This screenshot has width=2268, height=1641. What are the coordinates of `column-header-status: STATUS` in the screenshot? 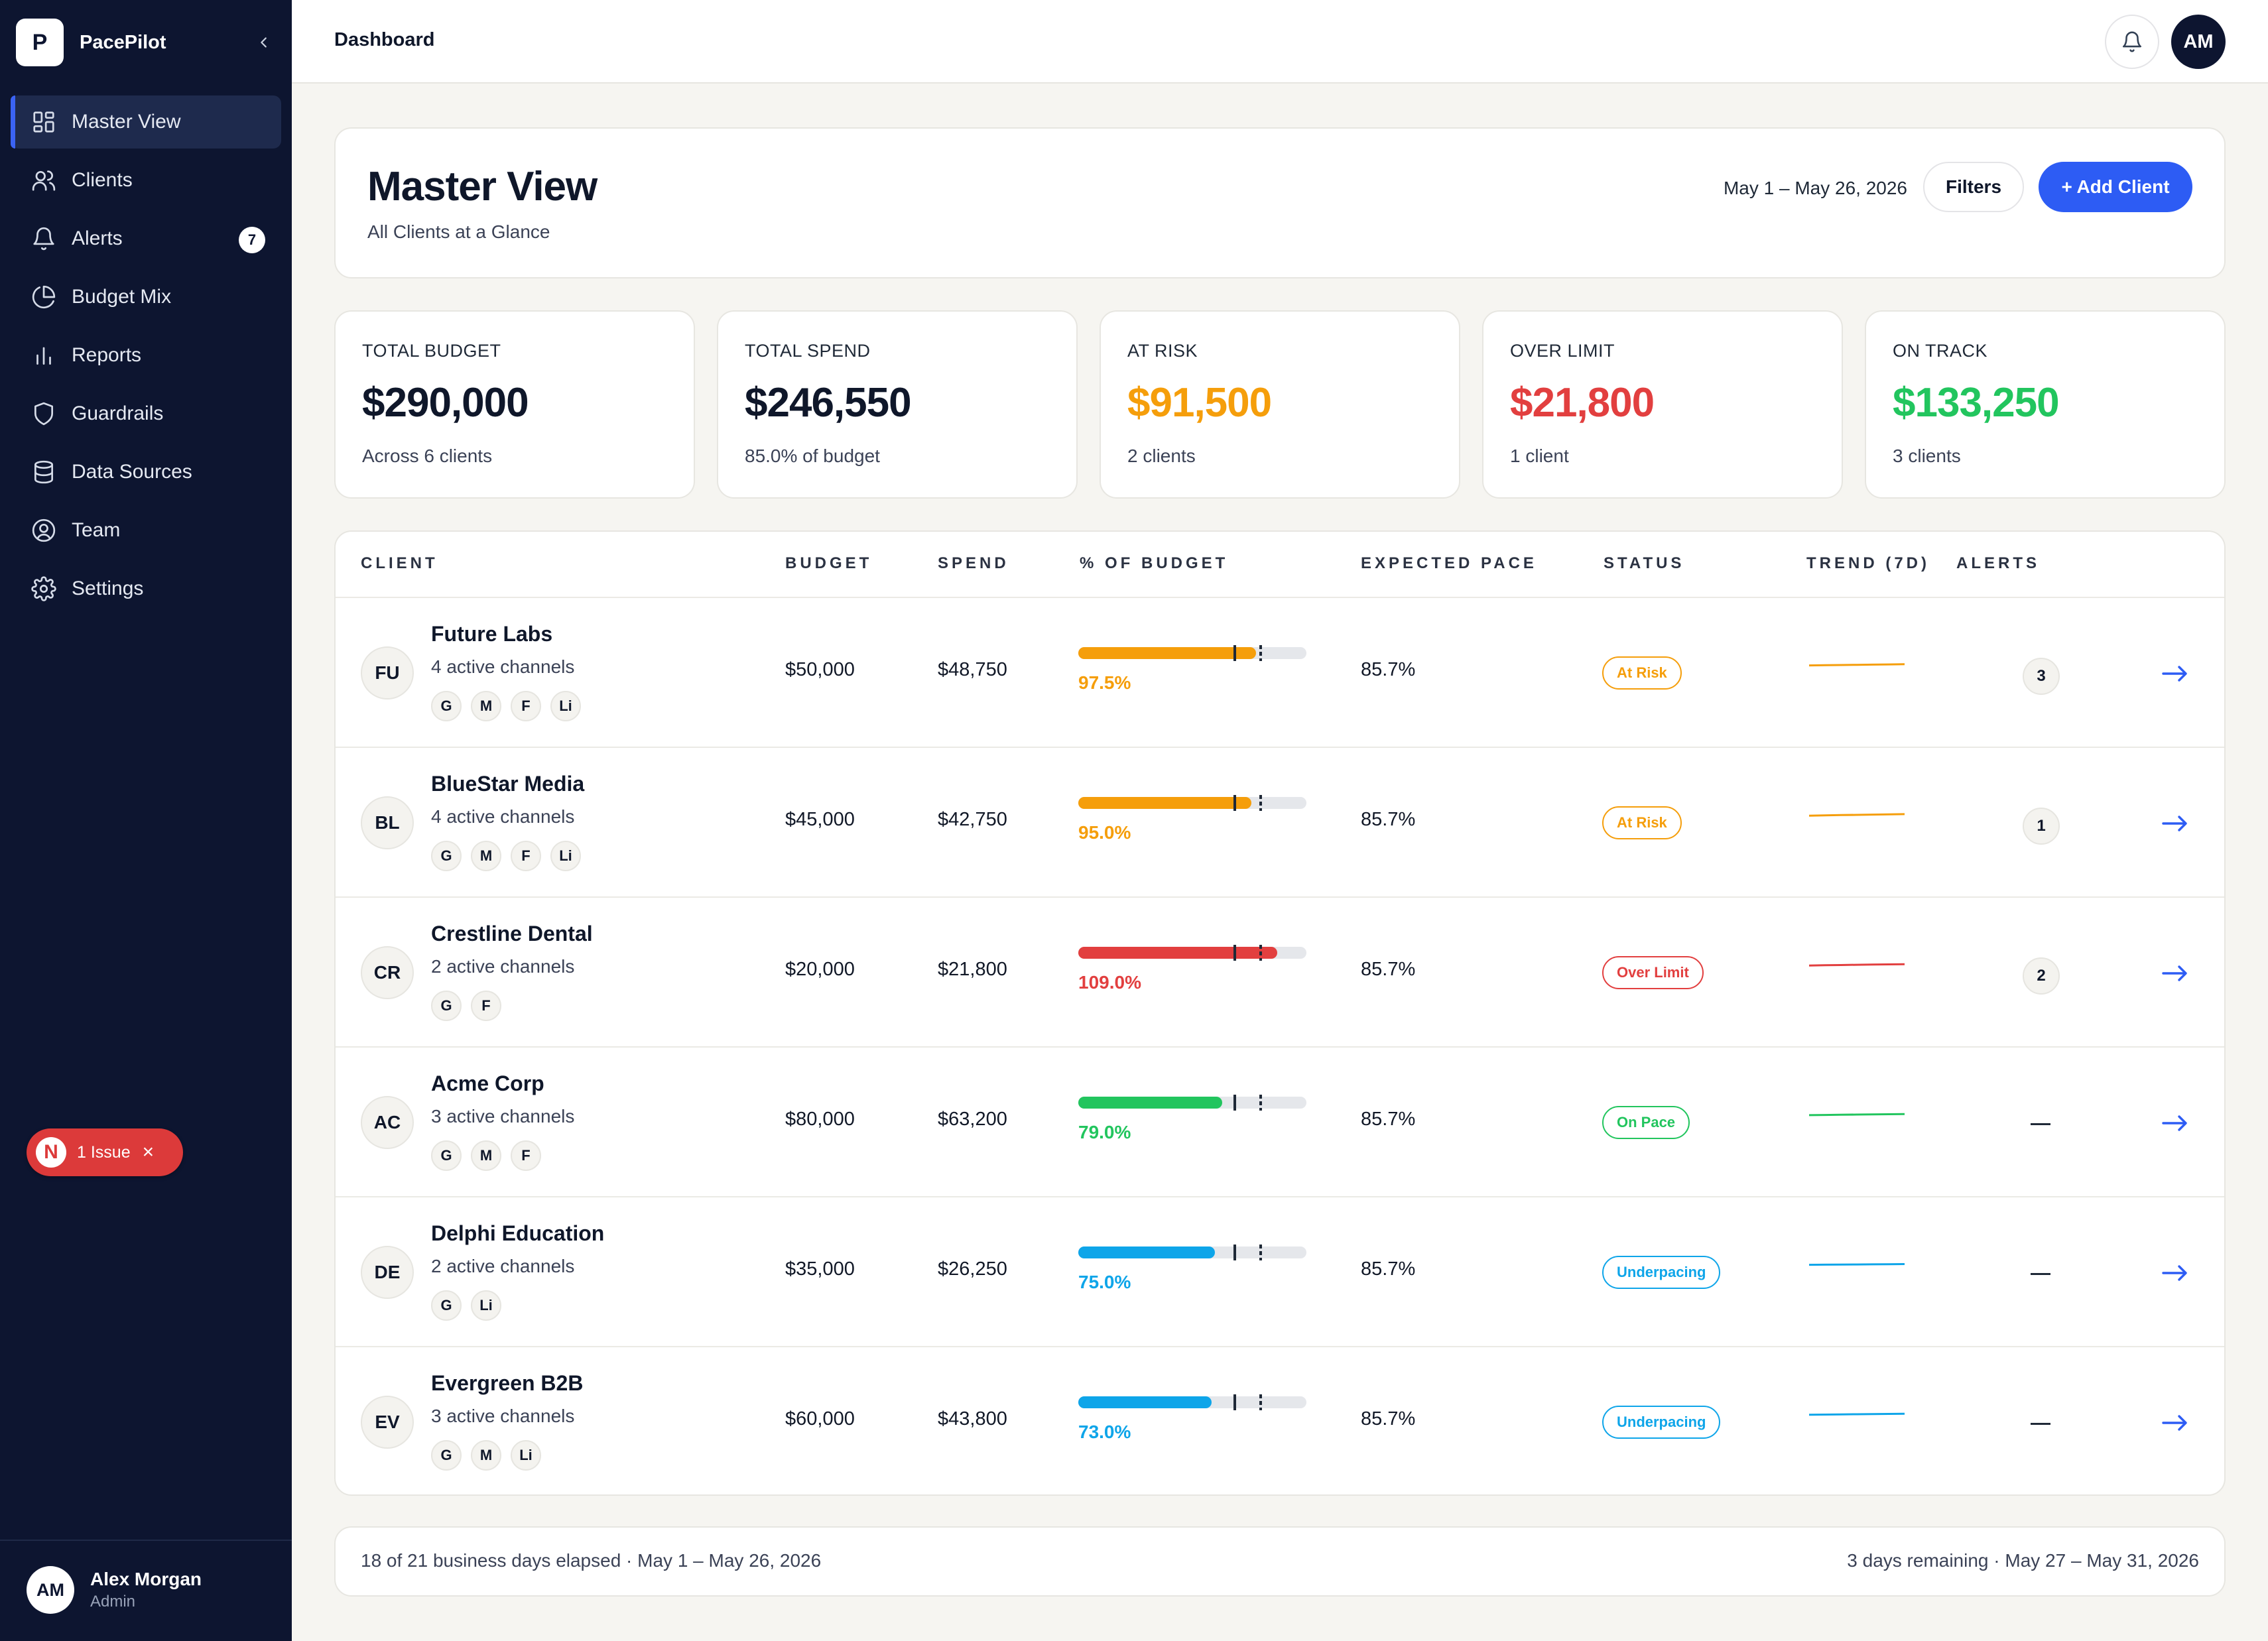 It's located at (1644, 563).